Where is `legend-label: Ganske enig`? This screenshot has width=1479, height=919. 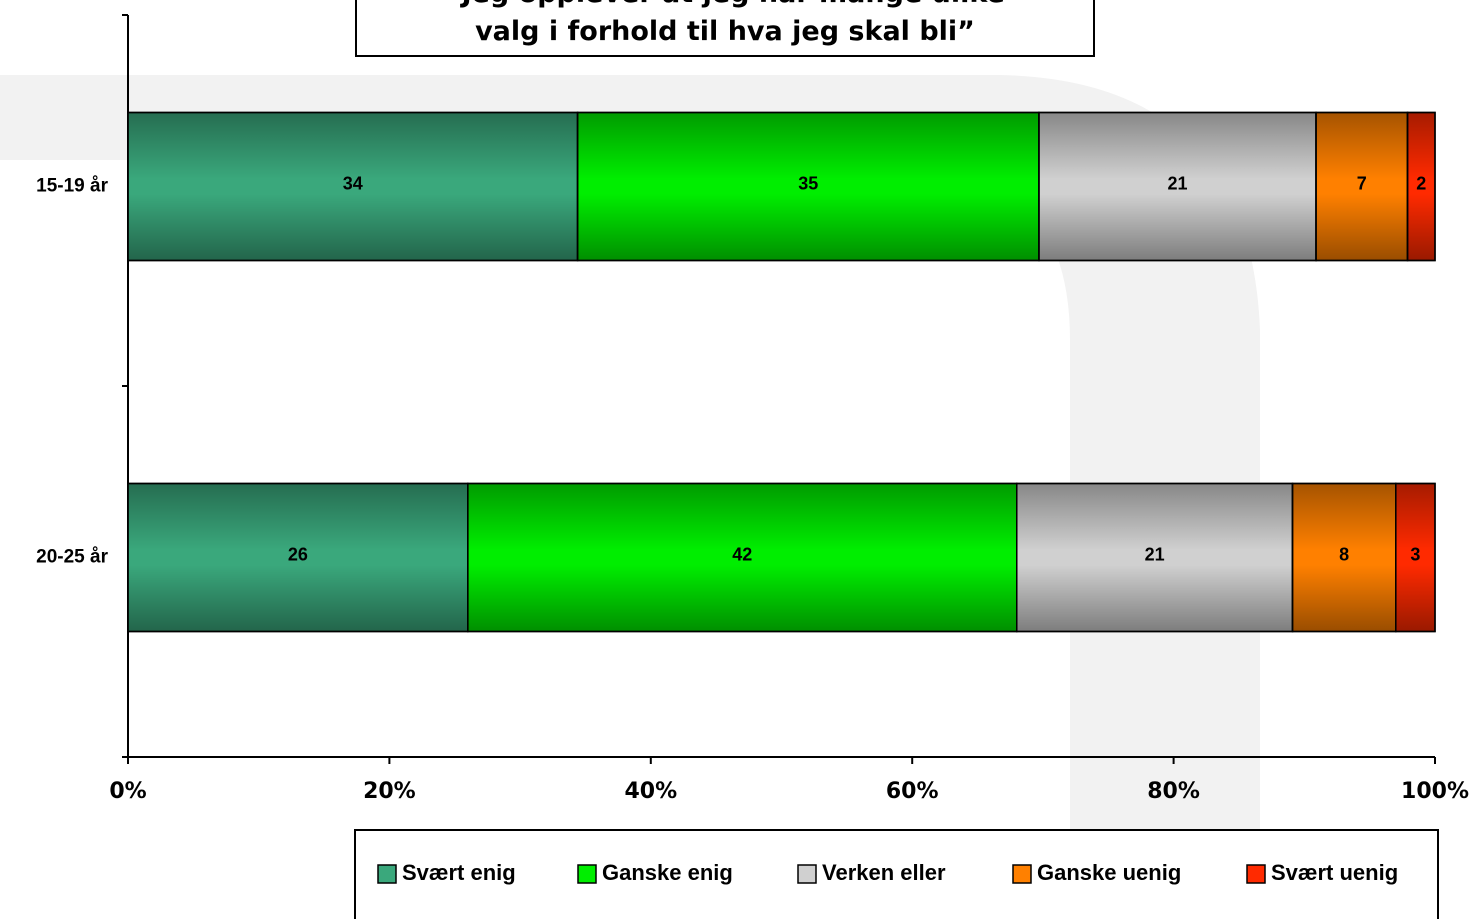
legend-label: Ganske enig is located at coordinates (667, 872).